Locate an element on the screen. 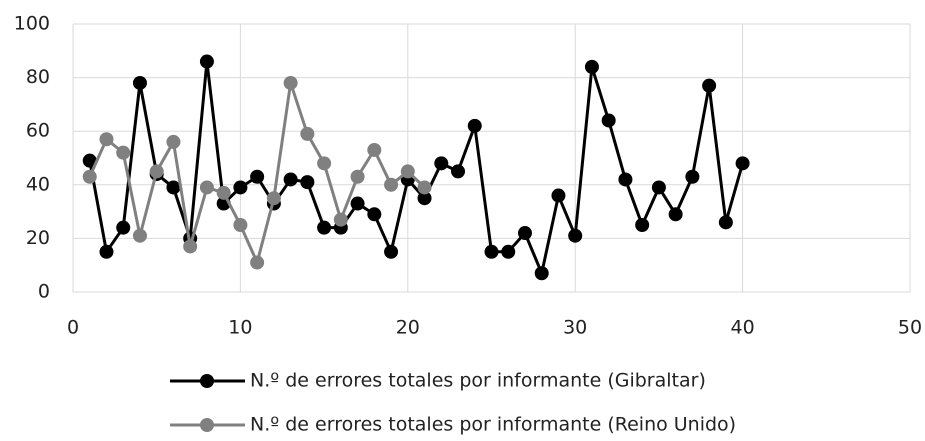 The height and width of the screenshot is (441, 925). x-tick-label: 20 is located at coordinates (408, 328).